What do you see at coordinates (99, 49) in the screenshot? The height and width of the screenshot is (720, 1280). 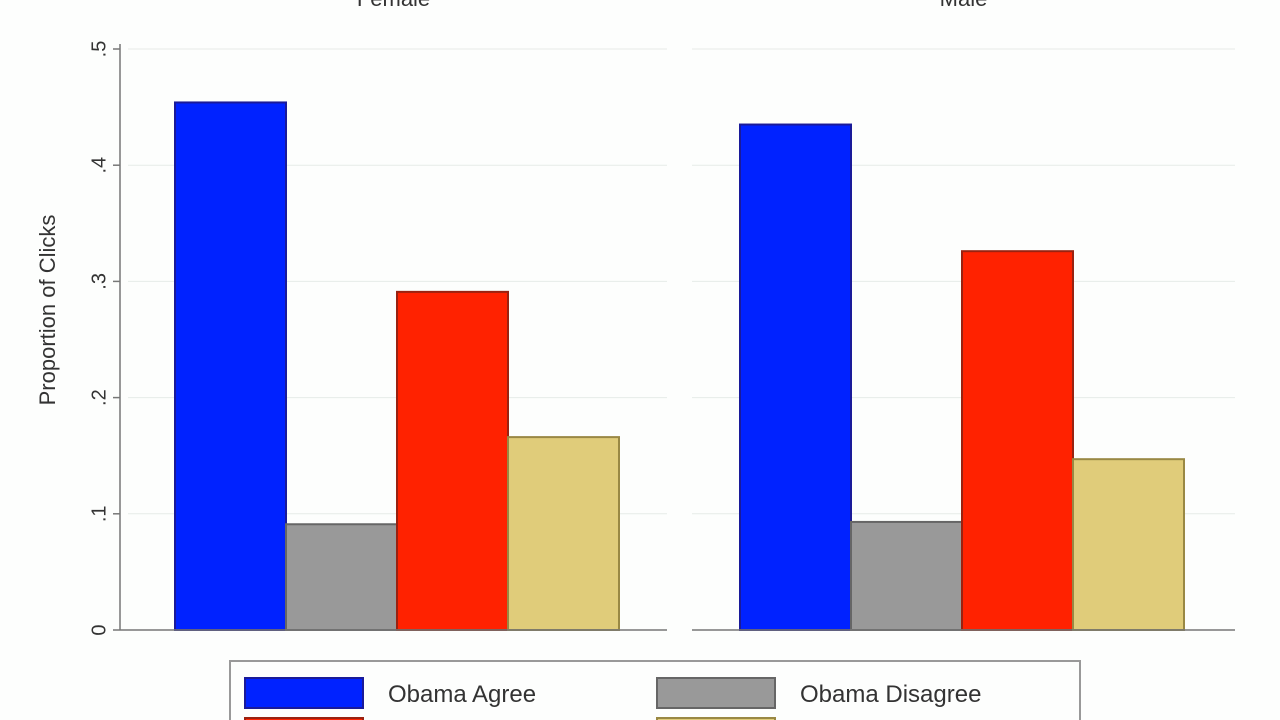 I see `y-tick-label: .5` at bounding box center [99, 49].